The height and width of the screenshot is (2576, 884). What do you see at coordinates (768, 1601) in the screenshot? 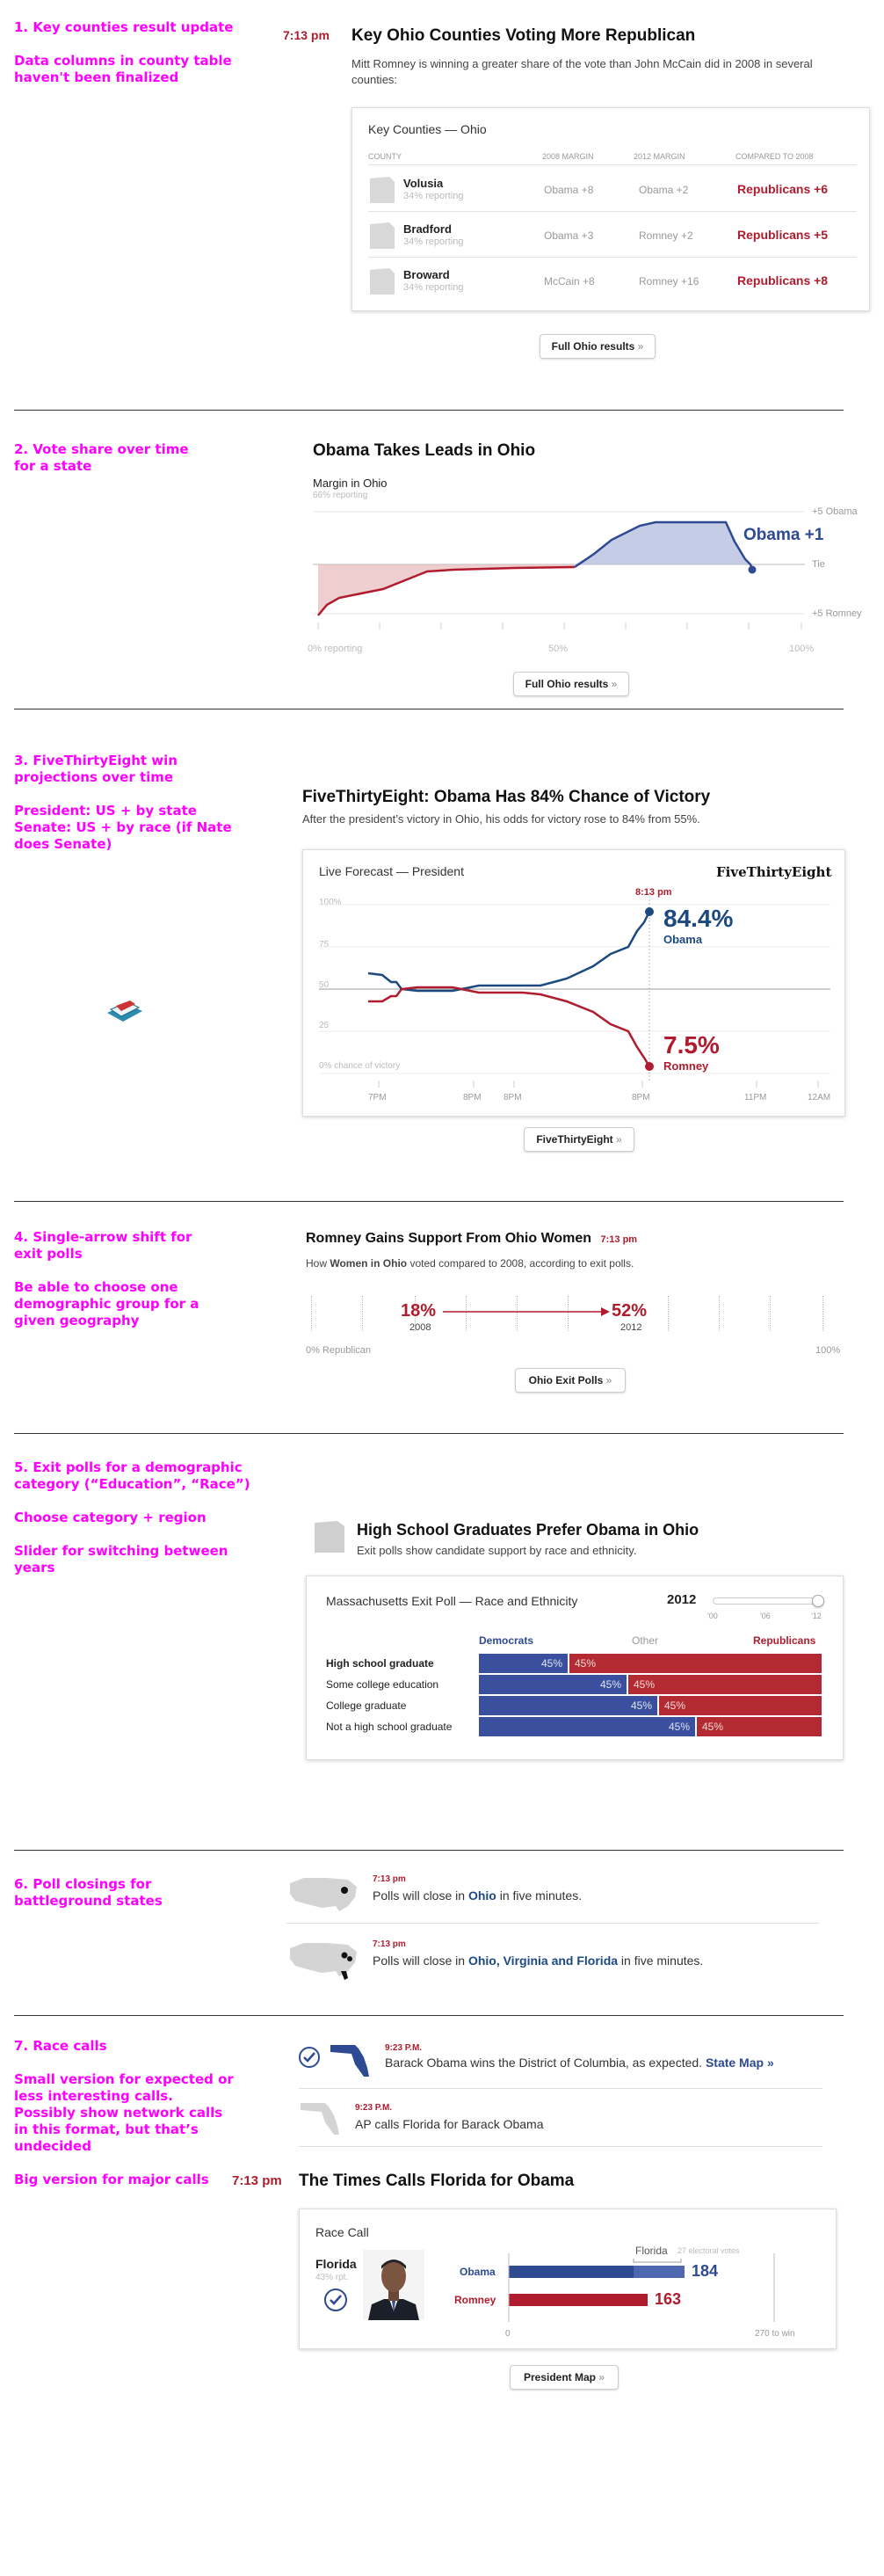
I see `year-slider` at bounding box center [768, 1601].